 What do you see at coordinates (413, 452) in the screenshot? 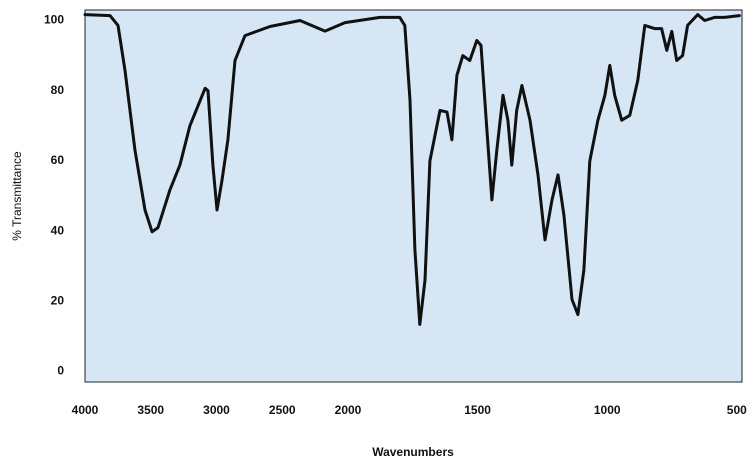
I see `x-axis-title: Wavenumbers` at bounding box center [413, 452].